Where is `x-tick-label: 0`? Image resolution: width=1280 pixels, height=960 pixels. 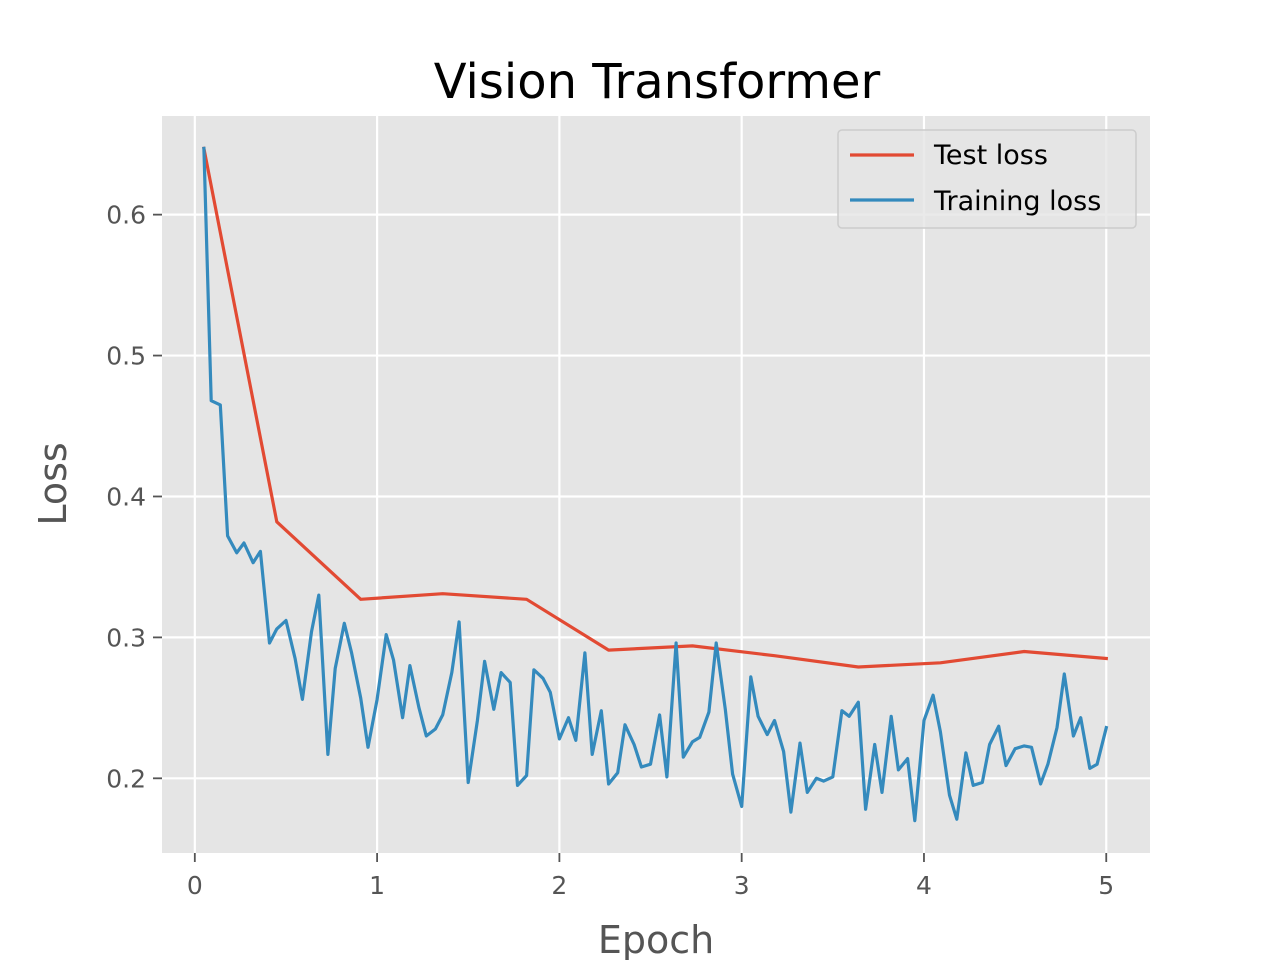 x-tick-label: 0 is located at coordinates (195, 885).